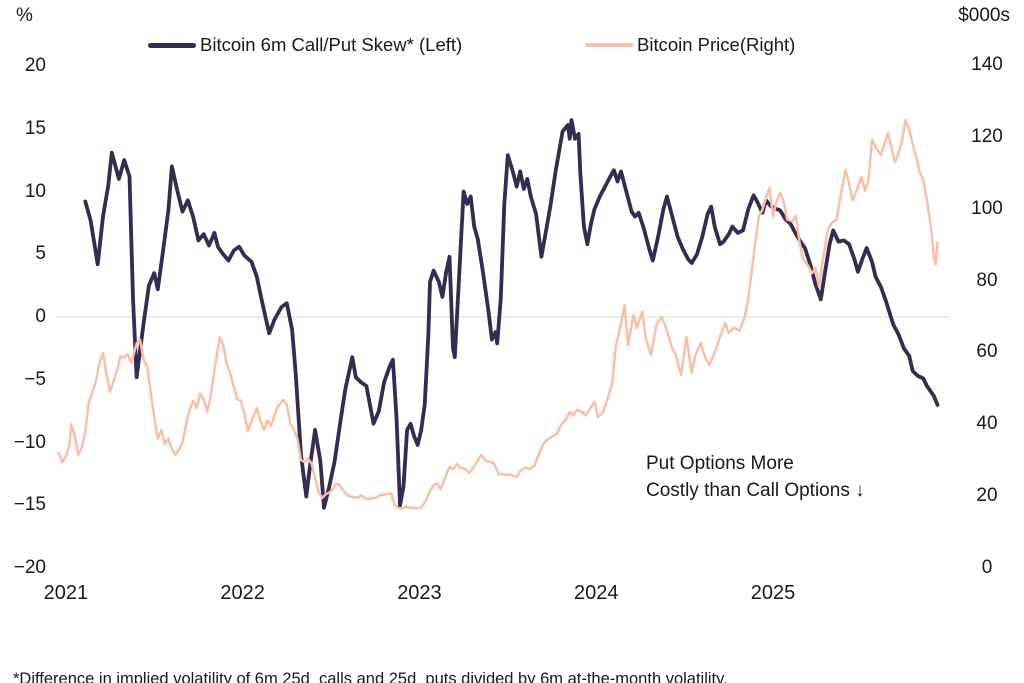 The height and width of the screenshot is (683, 1024). I want to click on legend-item-skew: Bitcoin 6m Call/Put Skew* (Left), so click(305, 45).